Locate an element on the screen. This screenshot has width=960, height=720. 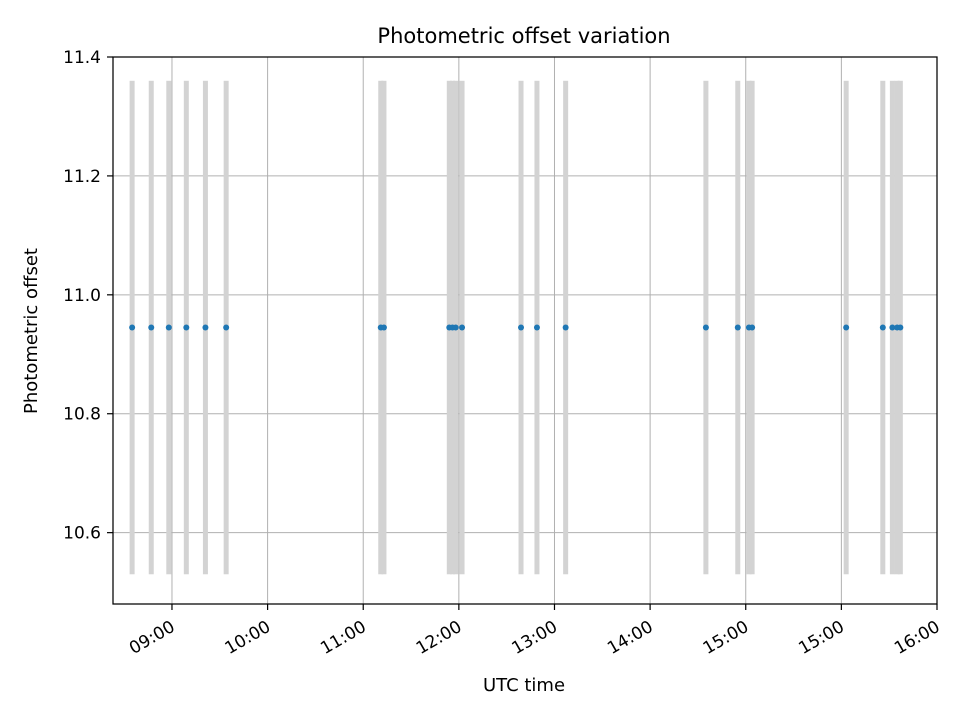
y-axis-ticks: 10.6 10.8 11.0 11.2 11.4 is located at coordinates (88, 296).